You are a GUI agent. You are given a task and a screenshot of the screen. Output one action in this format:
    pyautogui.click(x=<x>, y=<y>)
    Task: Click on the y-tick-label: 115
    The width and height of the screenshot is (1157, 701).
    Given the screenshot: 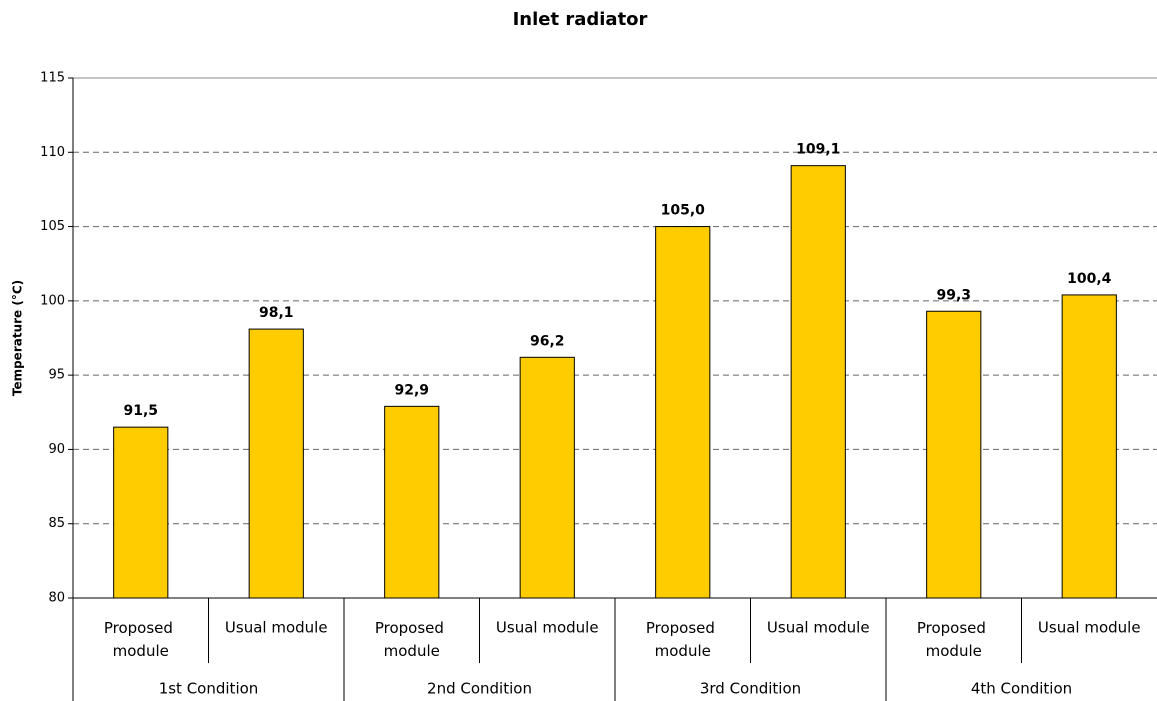 What is the action you would take?
    pyautogui.click(x=52, y=78)
    